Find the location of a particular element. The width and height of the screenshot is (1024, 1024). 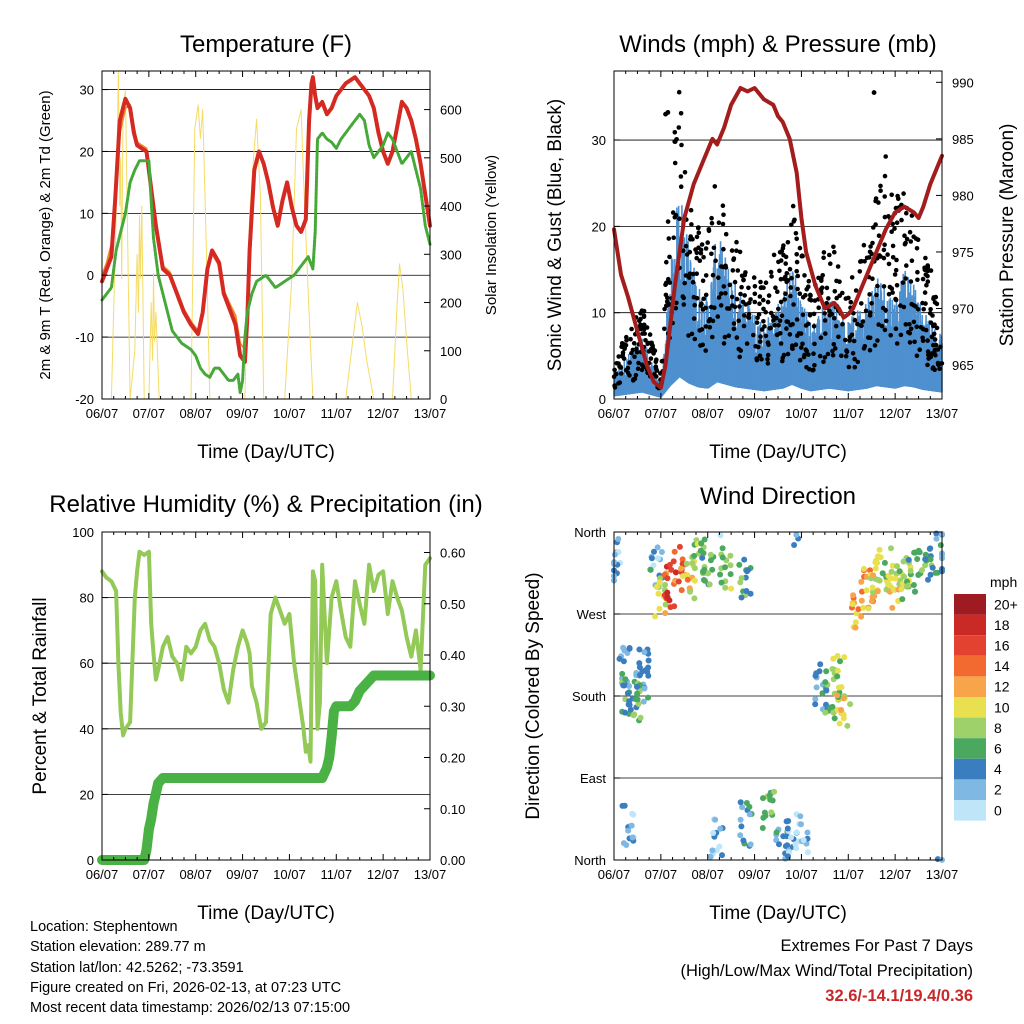

rh-y-tick-label: 40 is located at coordinates (87, 729).